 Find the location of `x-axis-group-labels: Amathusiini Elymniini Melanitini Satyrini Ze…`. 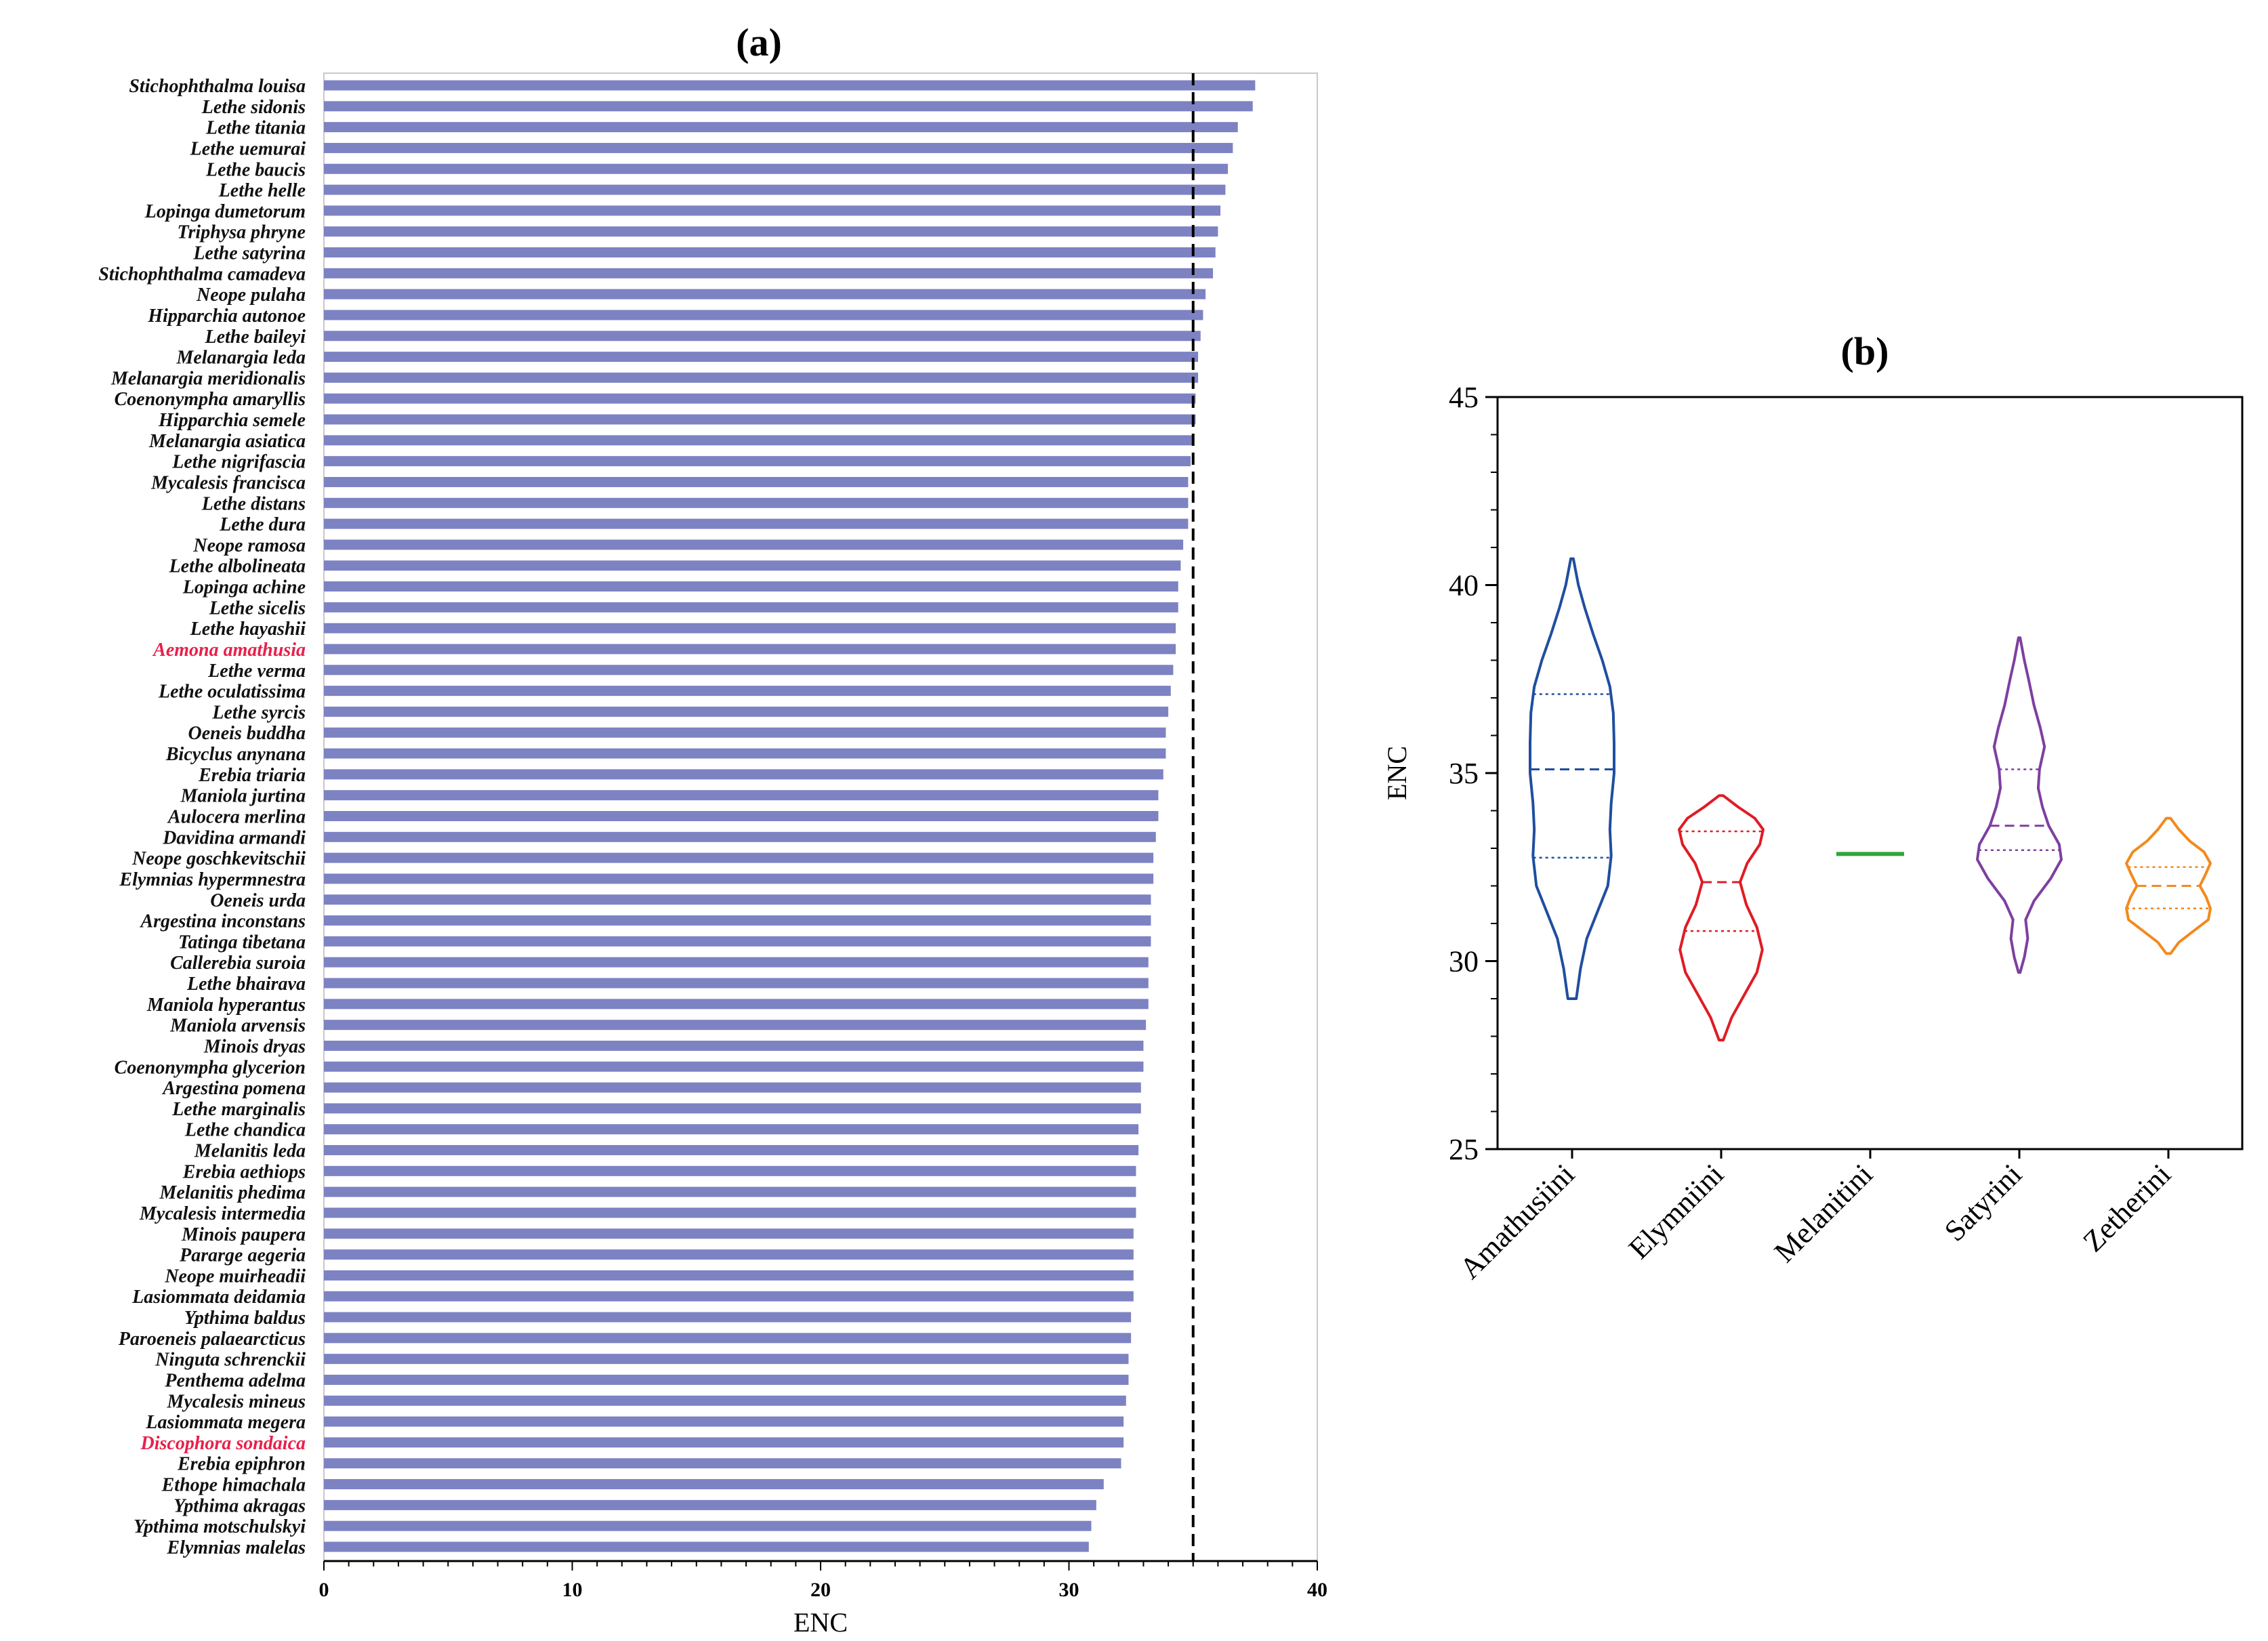

x-axis-group-labels: Amathusiini Elymniini Melanitini Satyrini Ze… is located at coordinates (1815, 1217).